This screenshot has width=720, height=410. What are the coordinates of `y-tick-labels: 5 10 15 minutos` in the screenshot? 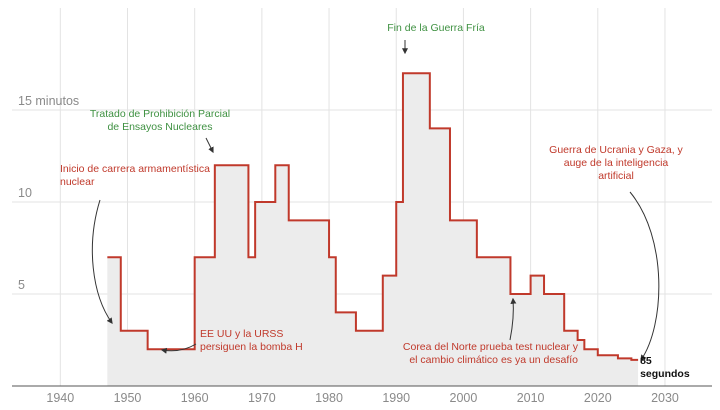 It's located at (48, 193).